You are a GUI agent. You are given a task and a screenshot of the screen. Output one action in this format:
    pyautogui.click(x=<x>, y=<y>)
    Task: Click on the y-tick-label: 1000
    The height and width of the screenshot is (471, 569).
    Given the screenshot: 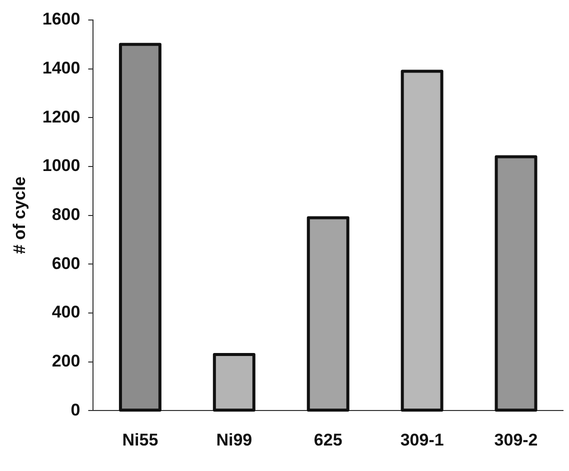 What is the action you would take?
    pyautogui.click(x=61, y=166)
    